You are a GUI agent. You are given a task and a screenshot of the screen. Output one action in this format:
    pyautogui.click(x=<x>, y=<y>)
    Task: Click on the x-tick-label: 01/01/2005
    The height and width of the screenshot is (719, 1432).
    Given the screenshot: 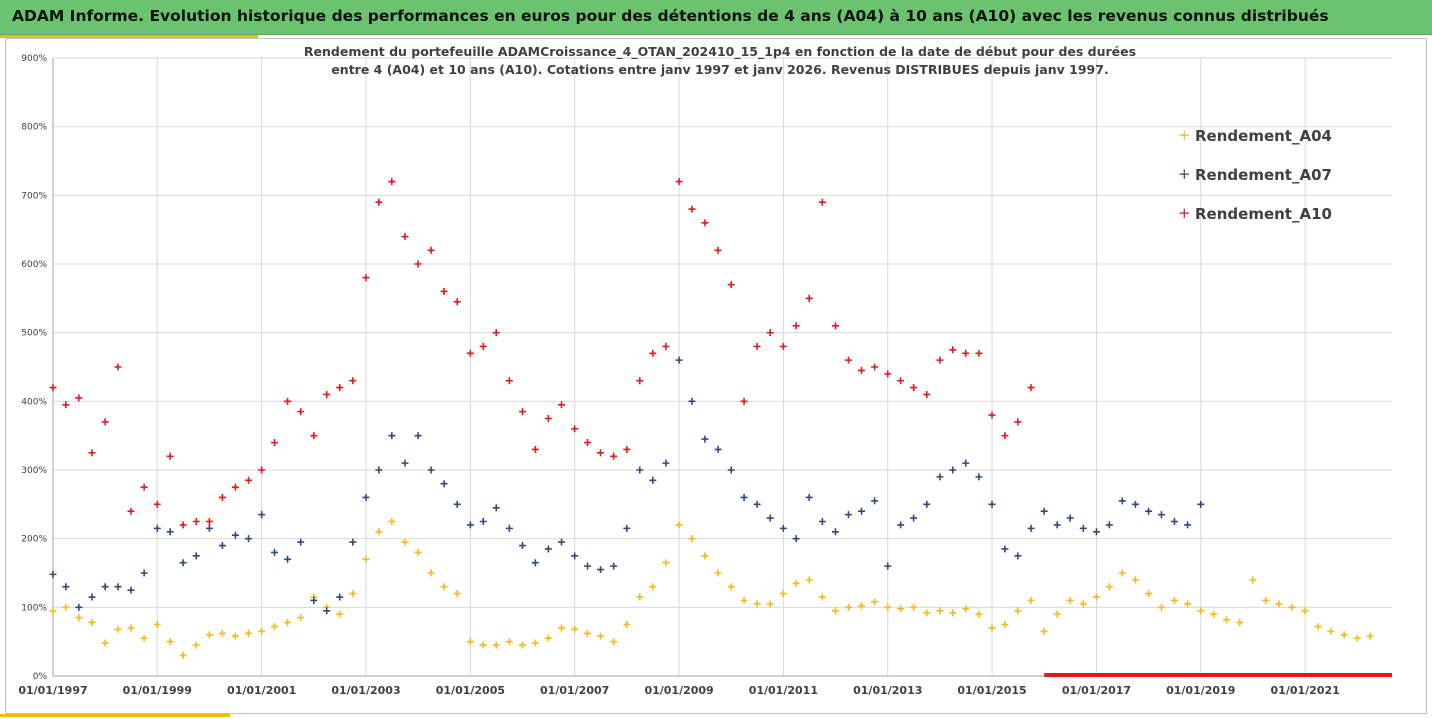 What is the action you would take?
    pyautogui.click(x=470, y=690)
    